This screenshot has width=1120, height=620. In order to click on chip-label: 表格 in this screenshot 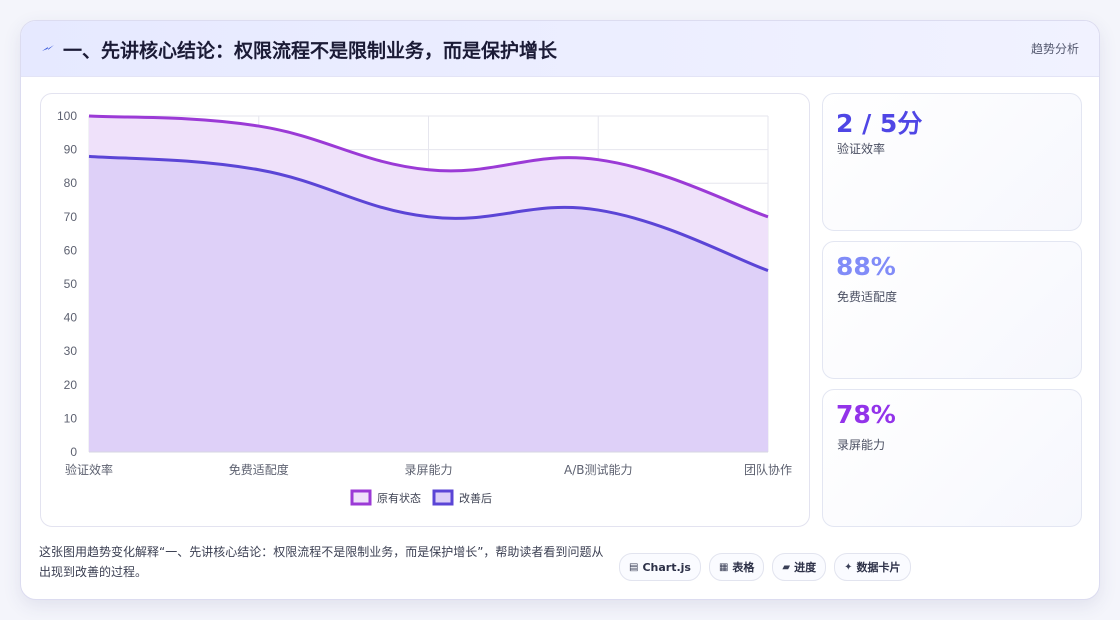, I will do `click(743, 567)`.